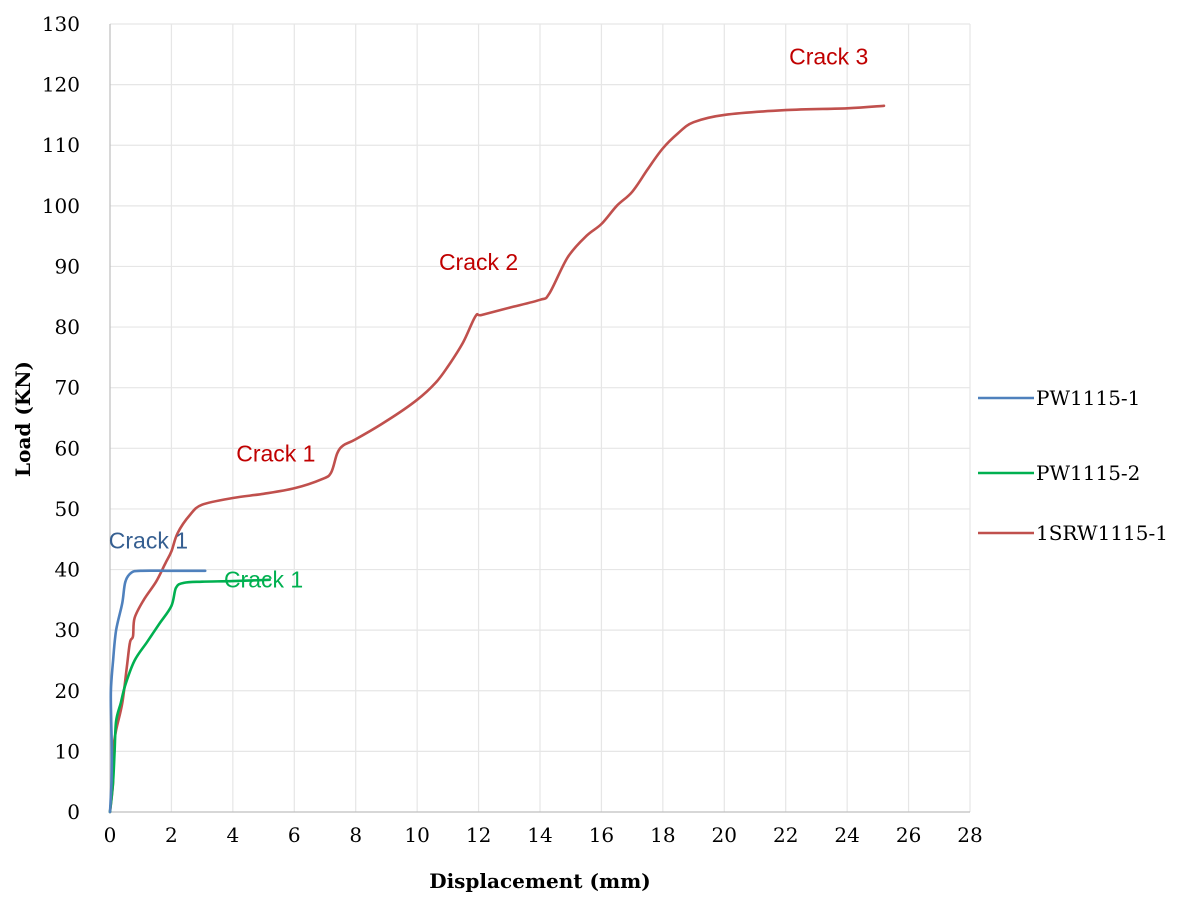 This screenshot has width=1202, height=900. What do you see at coordinates (478, 262) in the screenshot?
I see `annotation-label: Crack 2` at bounding box center [478, 262].